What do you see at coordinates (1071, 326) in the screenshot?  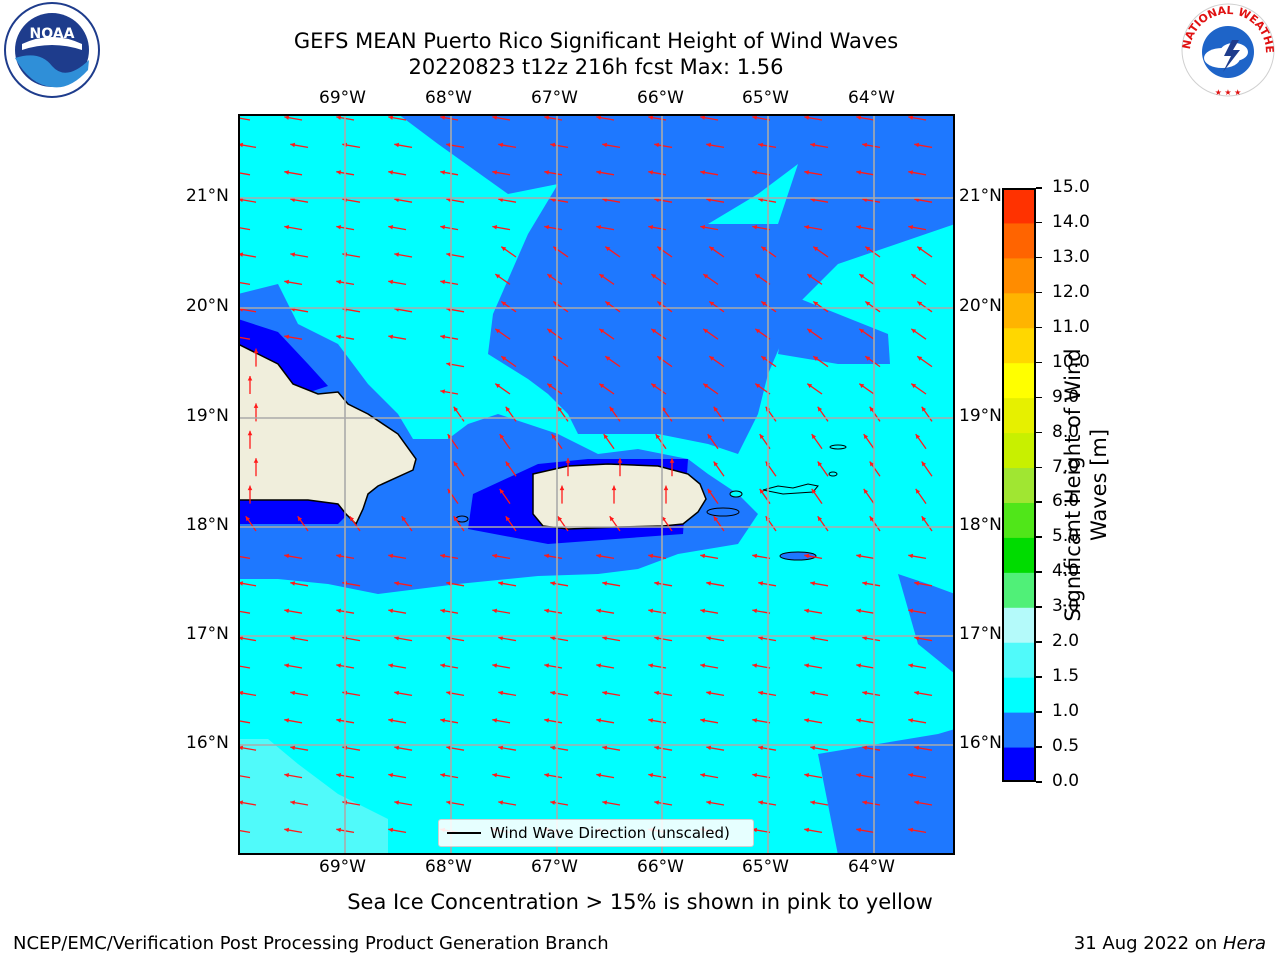 I see `colorbar-tick-label: 11.0` at bounding box center [1071, 326].